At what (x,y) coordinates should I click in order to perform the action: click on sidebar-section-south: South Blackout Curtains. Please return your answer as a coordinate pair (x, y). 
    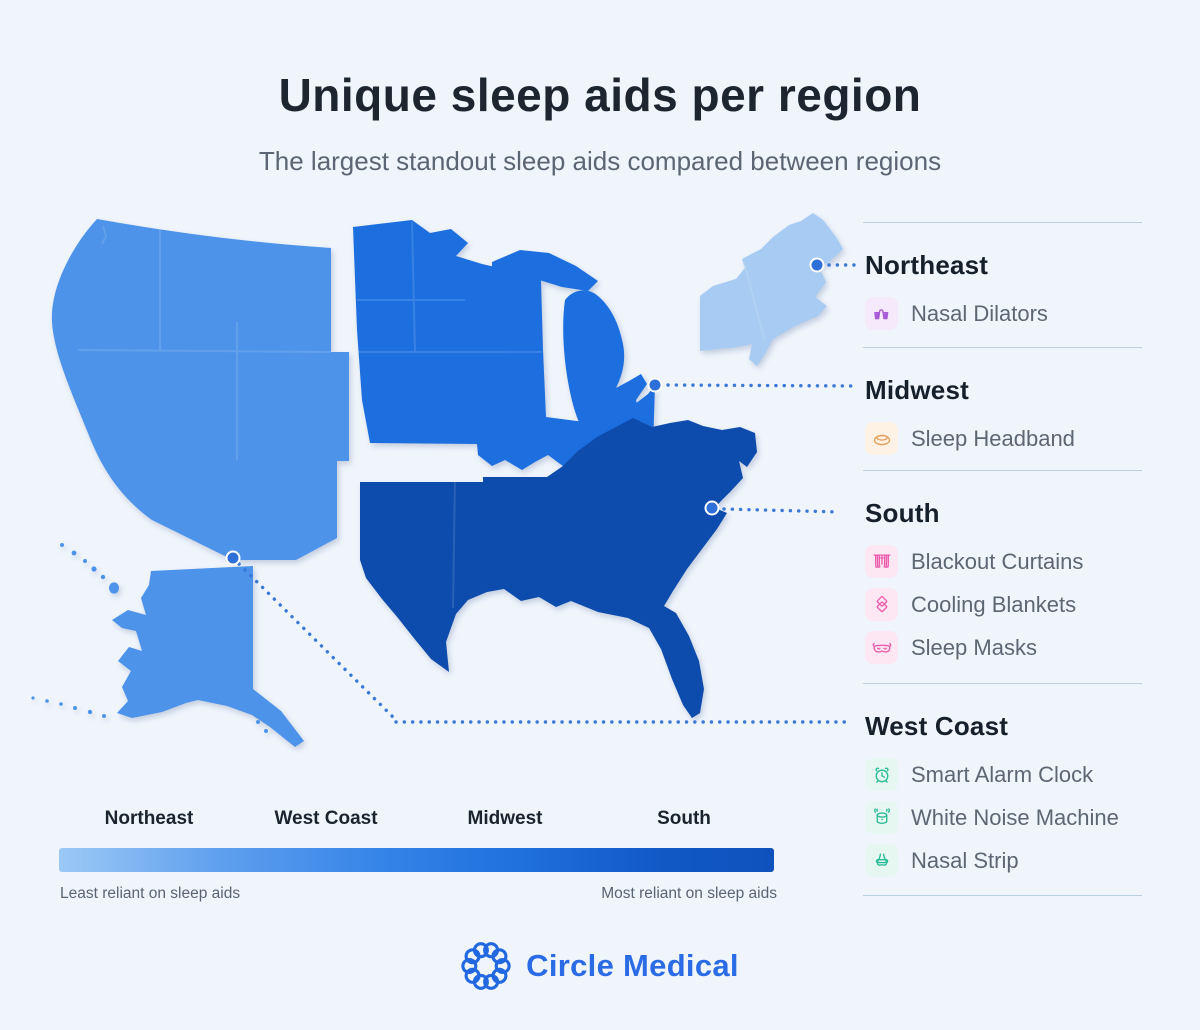
    Looking at the image, I should click on (1002, 576).